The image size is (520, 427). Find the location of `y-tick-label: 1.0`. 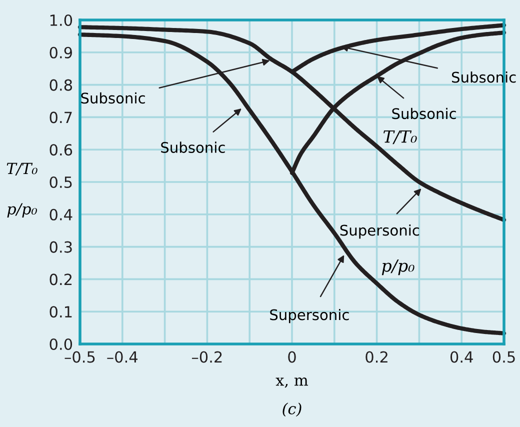

y-tick-label: 1.0 is located at coordinates (61, 20).